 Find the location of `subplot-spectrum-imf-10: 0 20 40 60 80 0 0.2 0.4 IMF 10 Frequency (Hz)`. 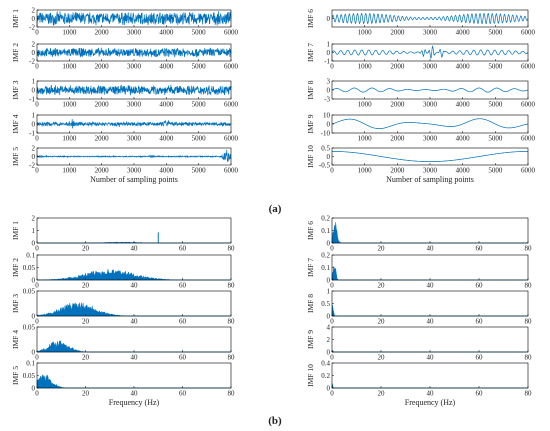

subplot-spectrum-imf-10: 0 20 40 60 80 0 0.2 0.4 IMF 10 Frequency (Hz) is located at coordinates (419, 383).